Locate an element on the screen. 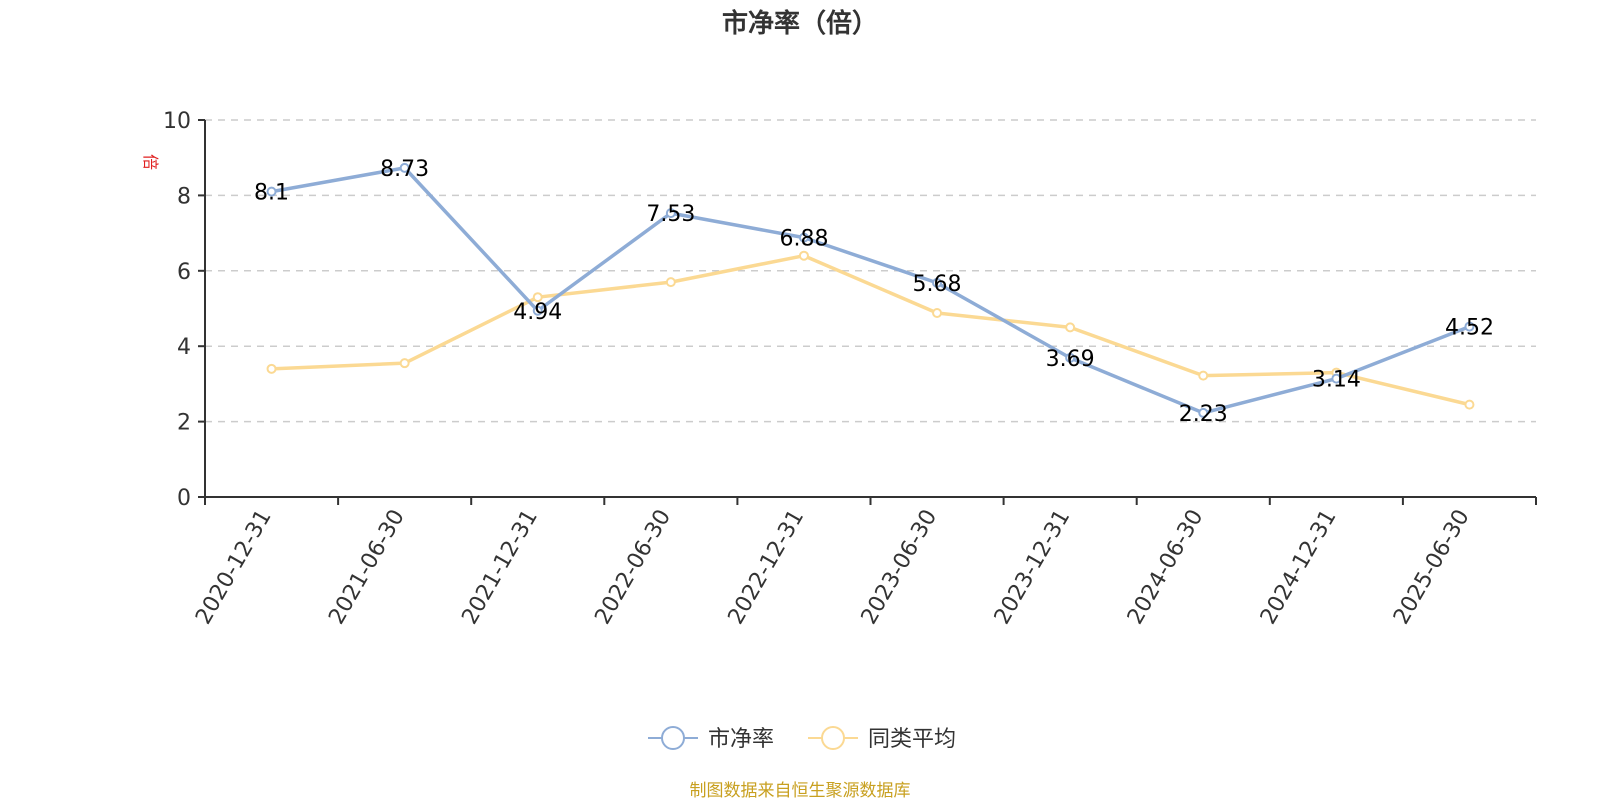 The width and height of the screenshot is (1600, 800). data-label: 6.88 is located at coordinates (803, 239).